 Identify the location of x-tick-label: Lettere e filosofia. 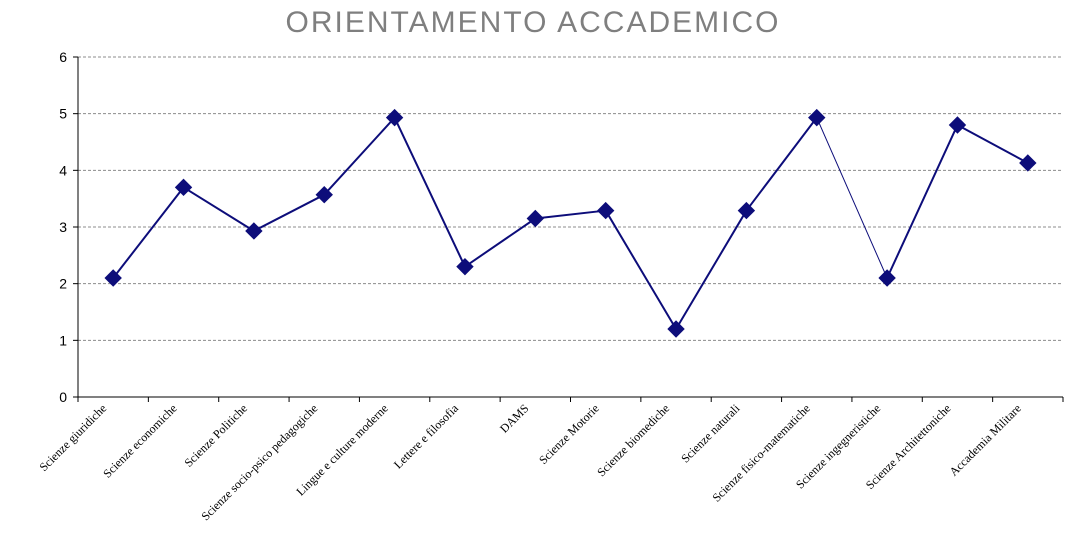
(426, 436).